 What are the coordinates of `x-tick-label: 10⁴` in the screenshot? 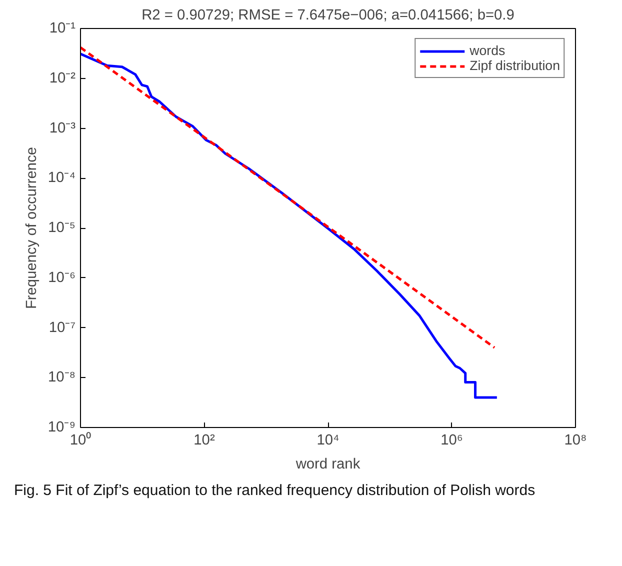 It's located at (328, 440).